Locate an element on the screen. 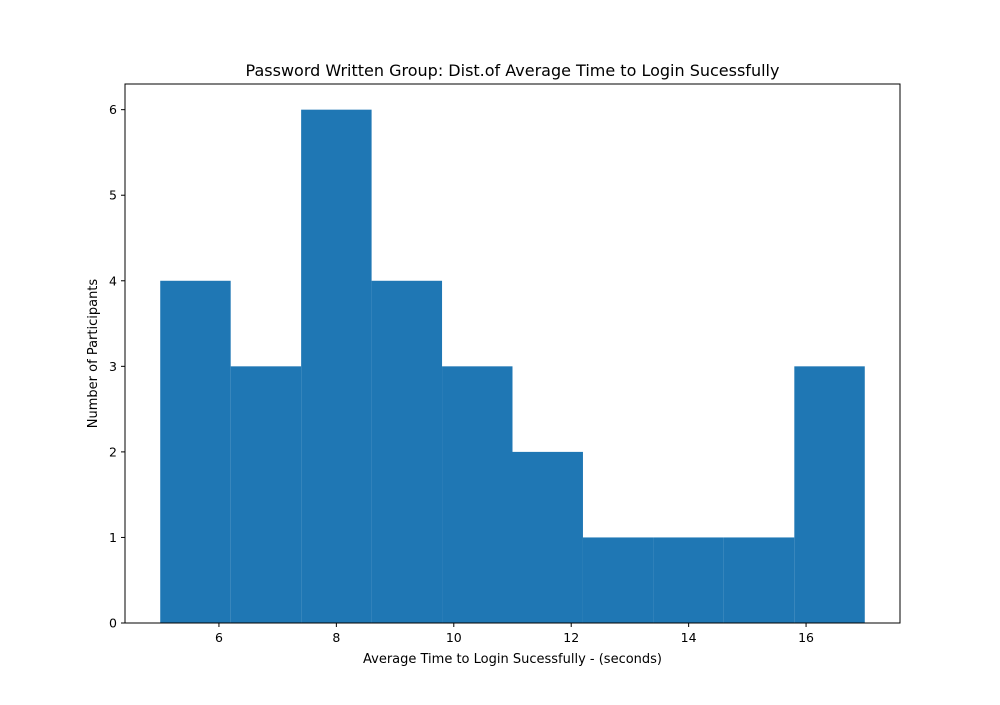  y-axis-ticks: 0 1 2 3 4 5 6 is located at coordinates (117, 366).